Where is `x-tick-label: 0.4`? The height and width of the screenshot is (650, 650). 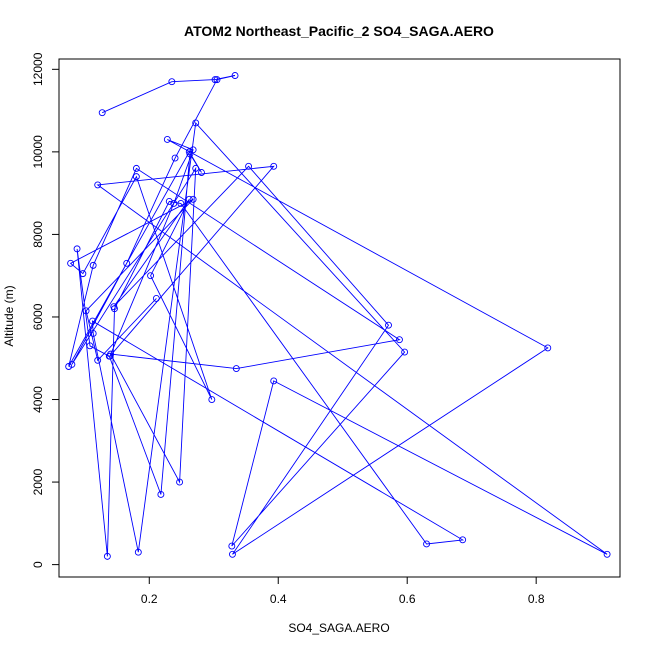
x-tick-label: 0.4 is located at coordinates (278, 599).